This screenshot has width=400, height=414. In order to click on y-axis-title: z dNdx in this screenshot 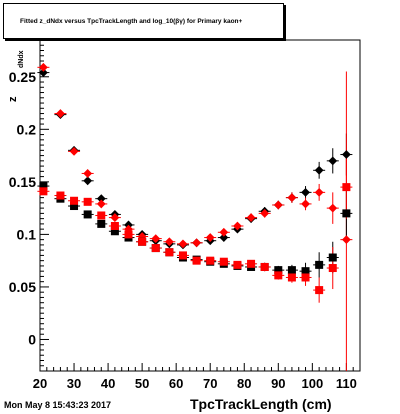, I will do `click(17, 71)`.